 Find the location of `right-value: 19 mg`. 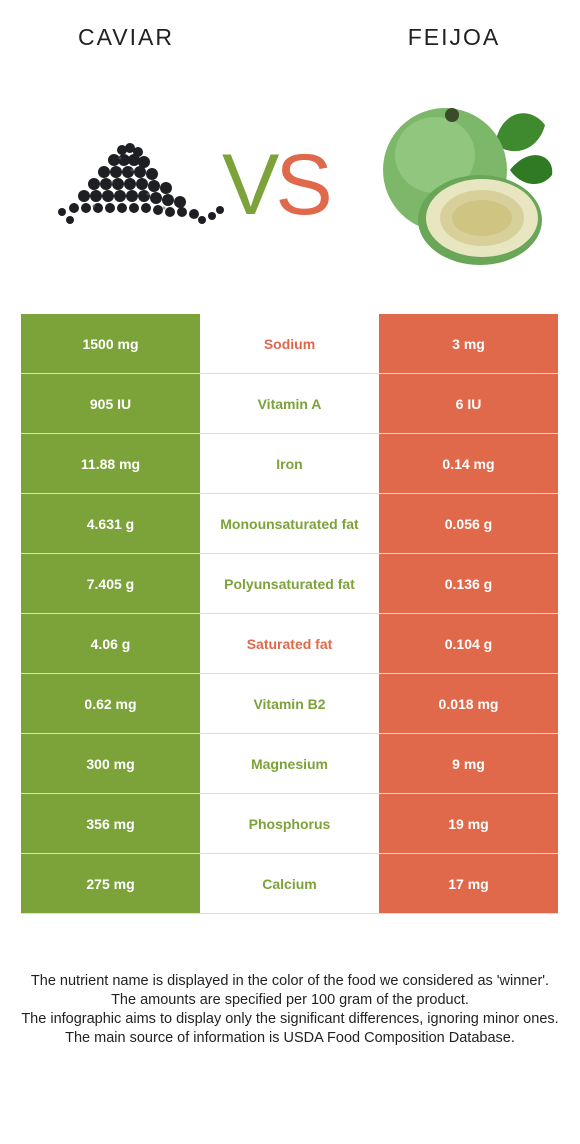

right-value: 19 mg is located at coordinates (468, 823).